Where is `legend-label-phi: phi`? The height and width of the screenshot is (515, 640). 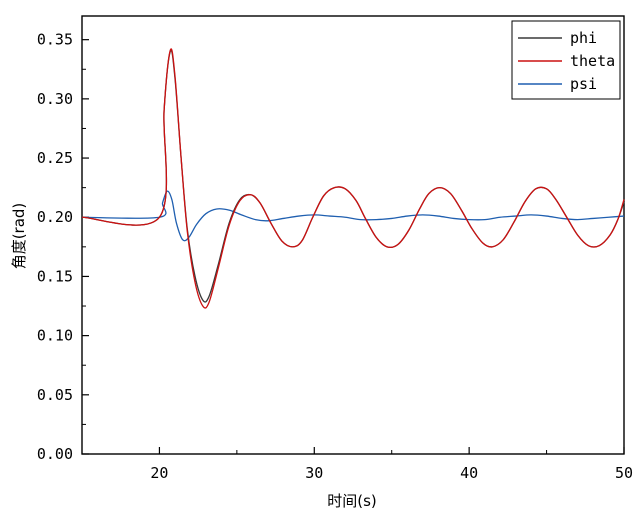
legend-label-phi: phi is located at coordinates (583, 38).